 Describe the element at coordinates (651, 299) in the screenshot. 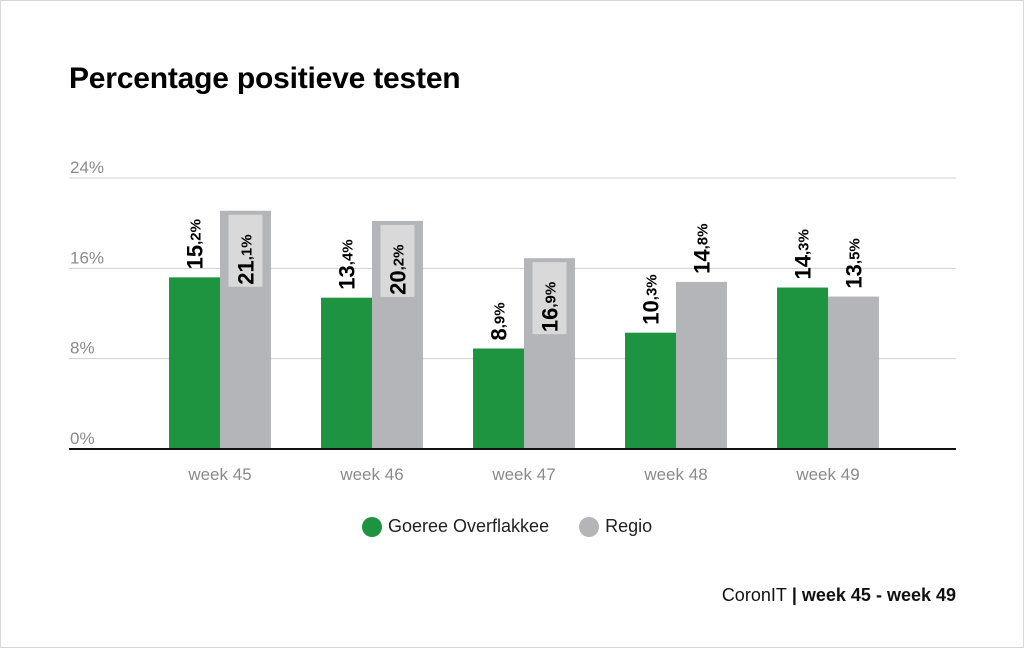

I see `data-label: 10,3%` at that location.